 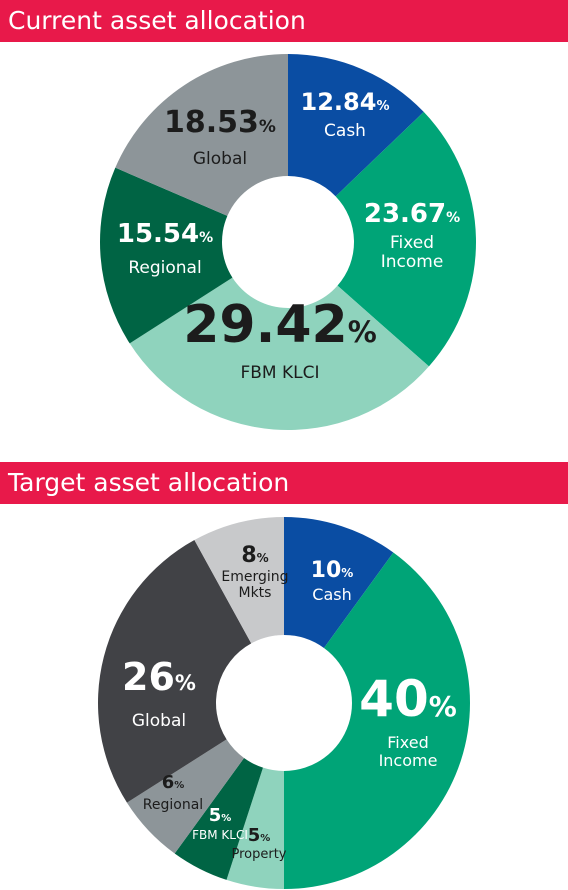 I want to click on slice-emerging-mkts, so click(x=239, y=580).